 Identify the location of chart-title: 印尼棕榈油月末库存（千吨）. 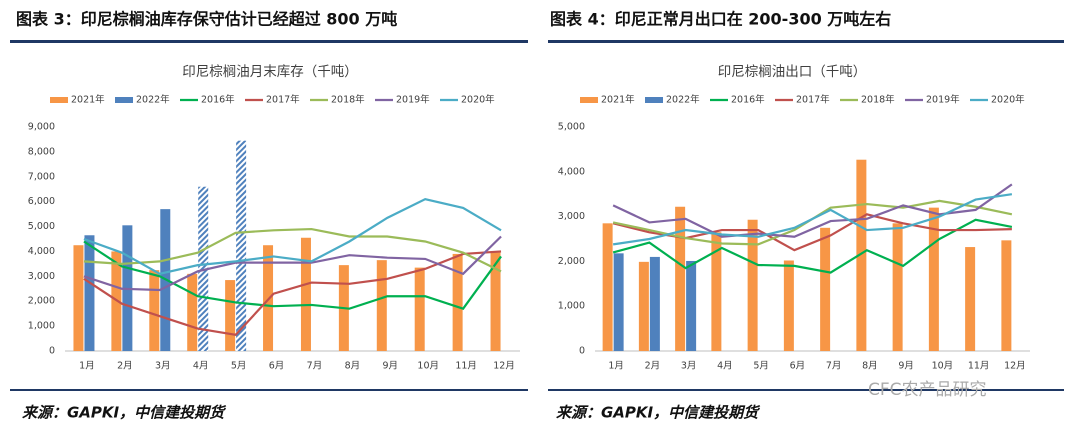
(270, 72).